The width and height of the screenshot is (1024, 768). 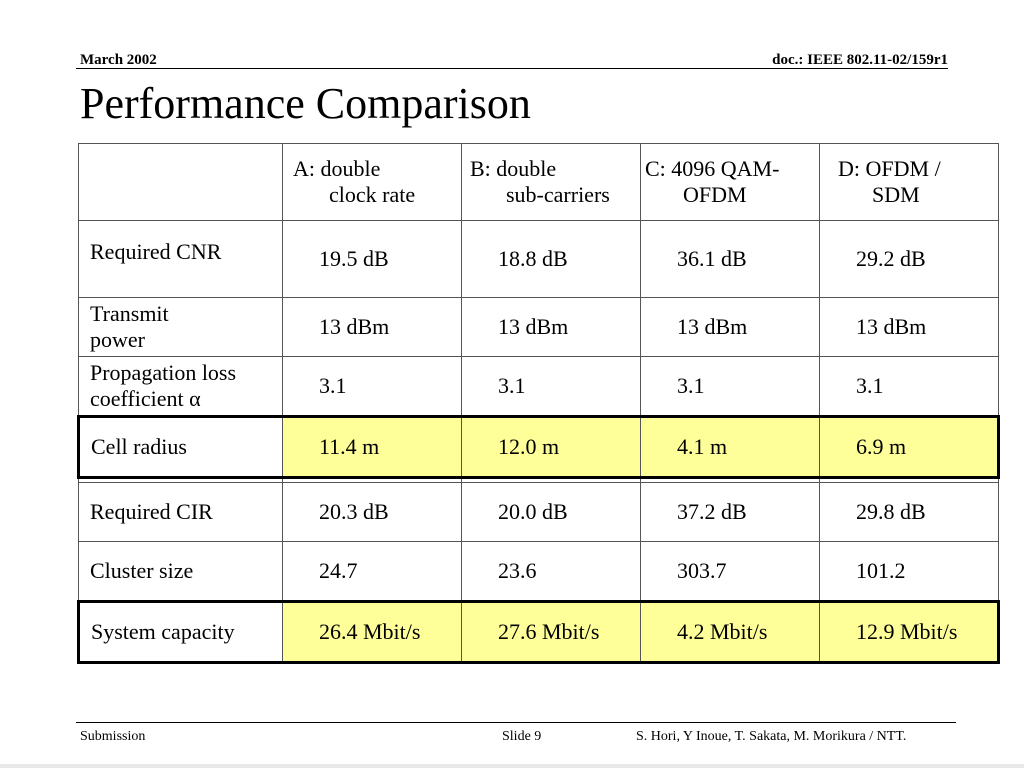 I want to click on footer-submission: Submission, so click(x=113, y=736).